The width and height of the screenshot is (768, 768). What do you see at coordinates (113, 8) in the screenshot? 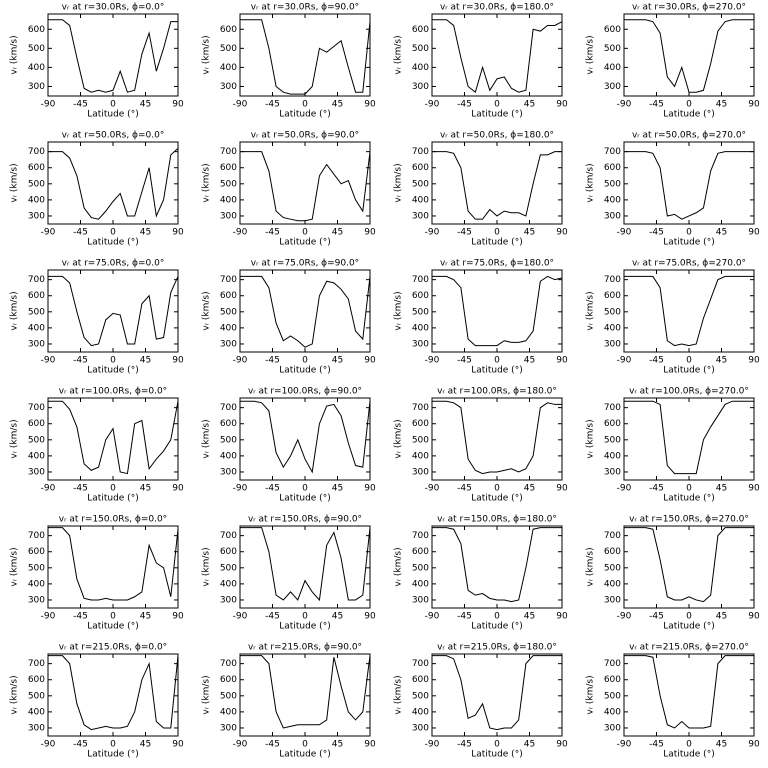
I see `panel-title: vᵣ at r=30.0Rs, ϕ=0.0°` at bounding box center [113, 8].